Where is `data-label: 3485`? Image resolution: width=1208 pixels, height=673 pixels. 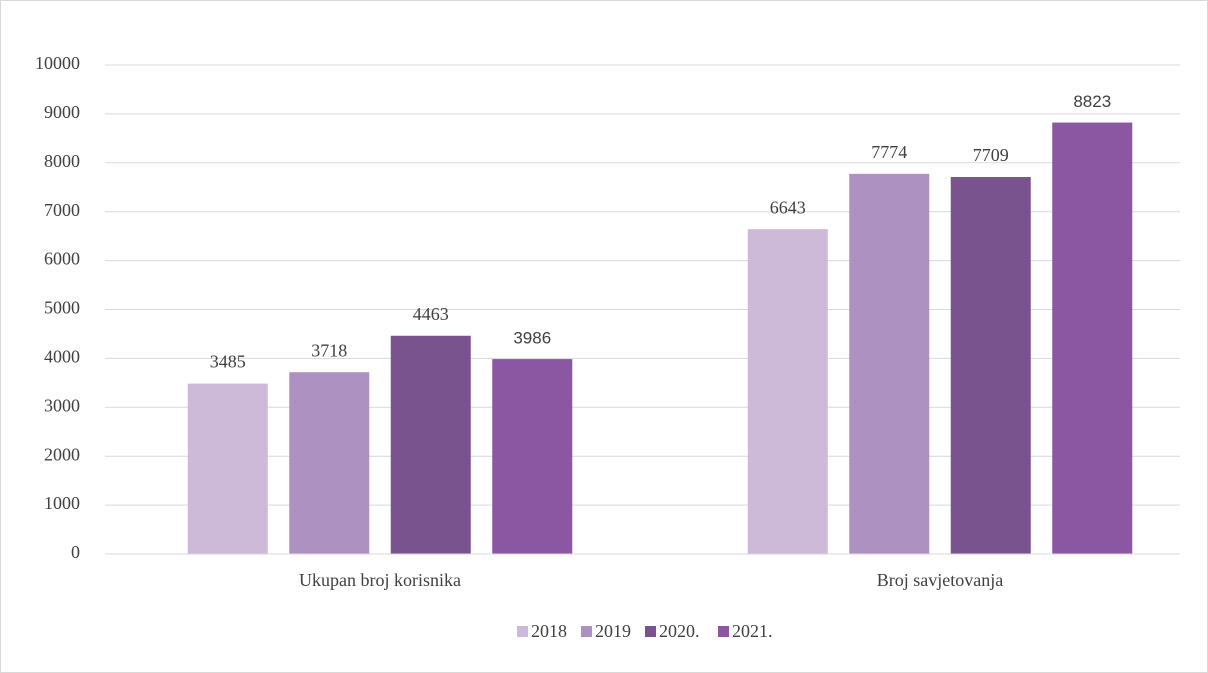
data-label: 3485 is located at coordinates (228, 362).